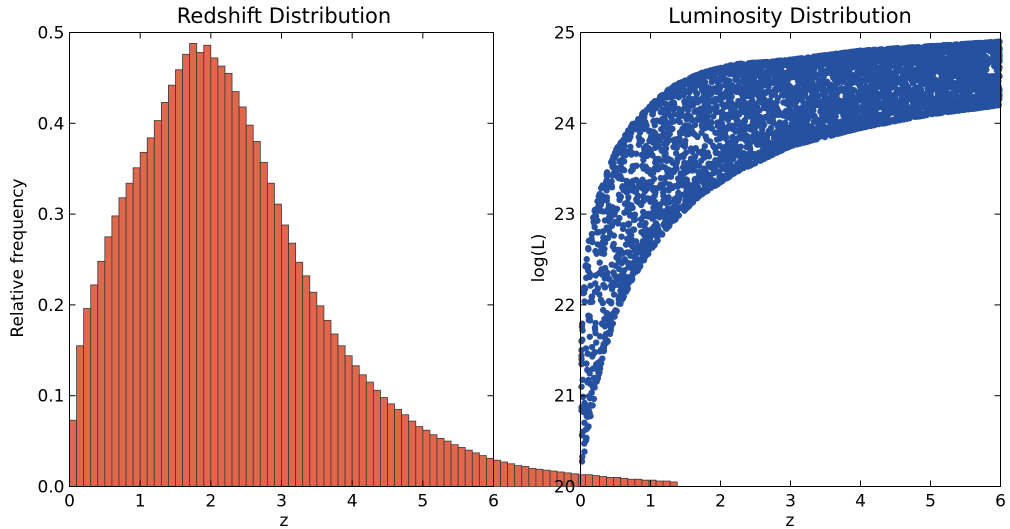 The image size is (1010, 529). What do you see at coordinates (790, 520) in the screenshot?
I see `x-axis-label: z` at bounding box center [790, 520].